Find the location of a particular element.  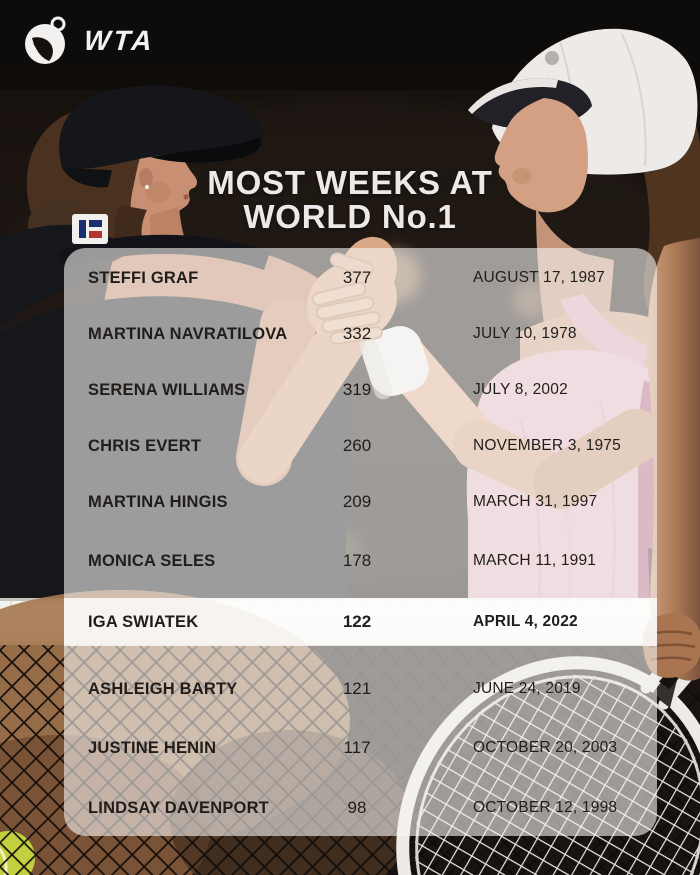

page-title: MOST WEEKS AT WORLD No.1 is located at coordinates (350, 200).